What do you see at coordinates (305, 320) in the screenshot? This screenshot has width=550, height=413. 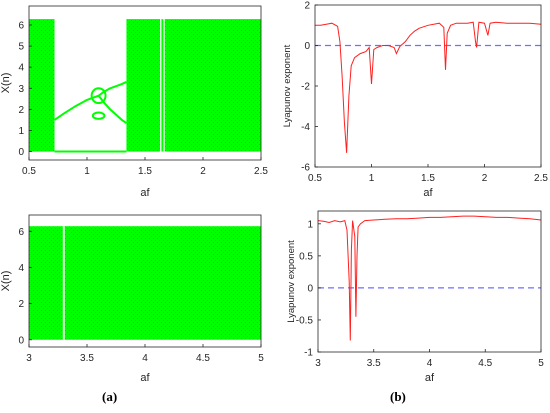 I see `y-tick-label: -0.5` at bounding box center [305, 320].